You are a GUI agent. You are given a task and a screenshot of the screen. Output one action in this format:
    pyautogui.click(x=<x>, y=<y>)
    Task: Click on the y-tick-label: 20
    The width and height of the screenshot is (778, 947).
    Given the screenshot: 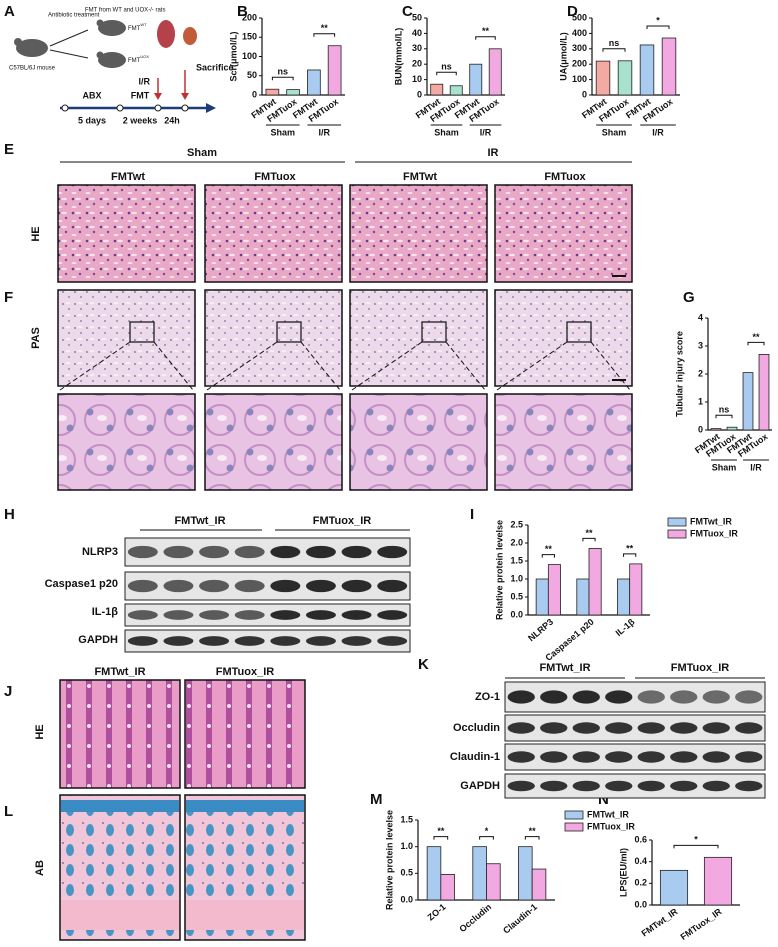 What is the action you would take?
    pyautogui.click(x=417, y=64)
    